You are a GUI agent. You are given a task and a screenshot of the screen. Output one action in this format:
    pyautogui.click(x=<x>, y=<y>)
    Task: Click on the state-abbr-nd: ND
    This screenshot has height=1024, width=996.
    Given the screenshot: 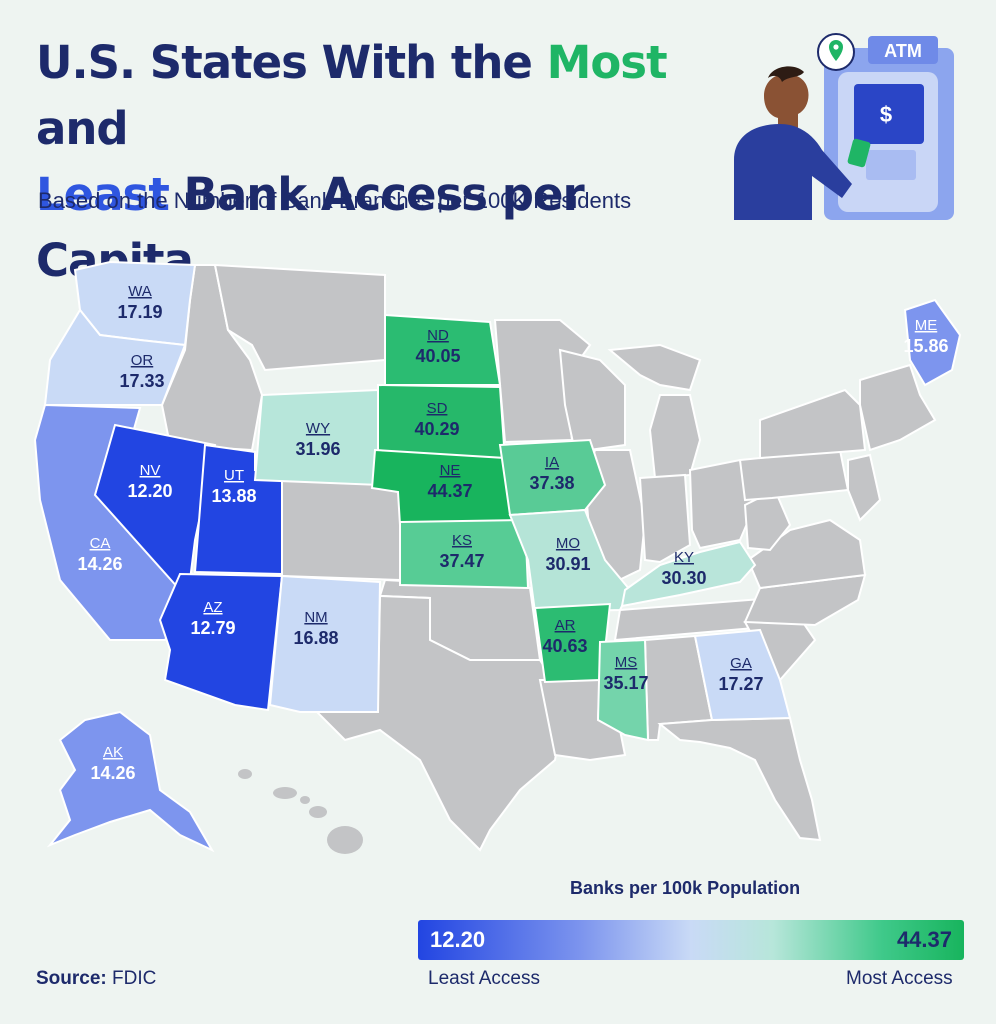 What is the action you would take?
    pyautogui.click(x=438, y=335)
    